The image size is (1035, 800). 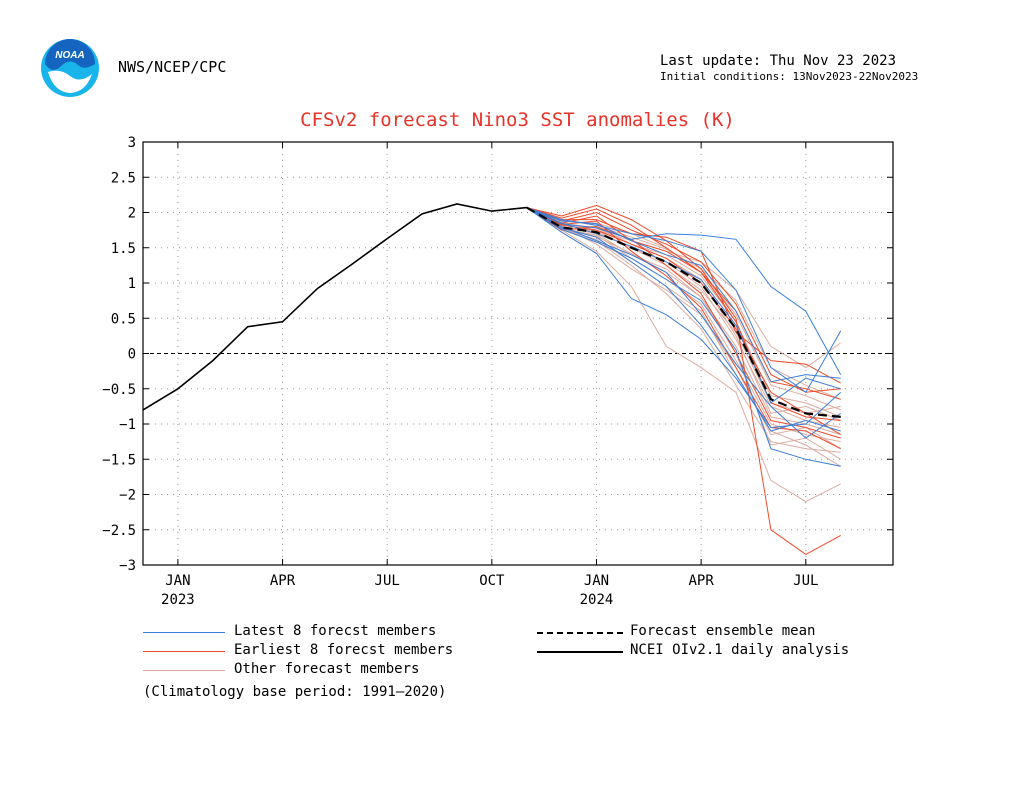 What do you see at coordinates (127, 566) in the screenshot?
I see `y-tick-label: −3` at bounding box center [127, 566].